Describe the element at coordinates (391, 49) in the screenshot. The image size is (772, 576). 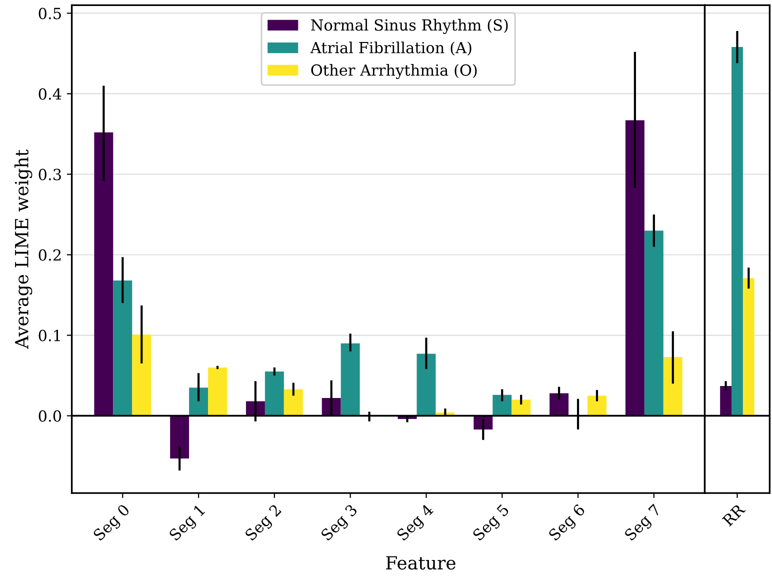
I see `legend-label: Atrial Fibrillation (A)` at that location.